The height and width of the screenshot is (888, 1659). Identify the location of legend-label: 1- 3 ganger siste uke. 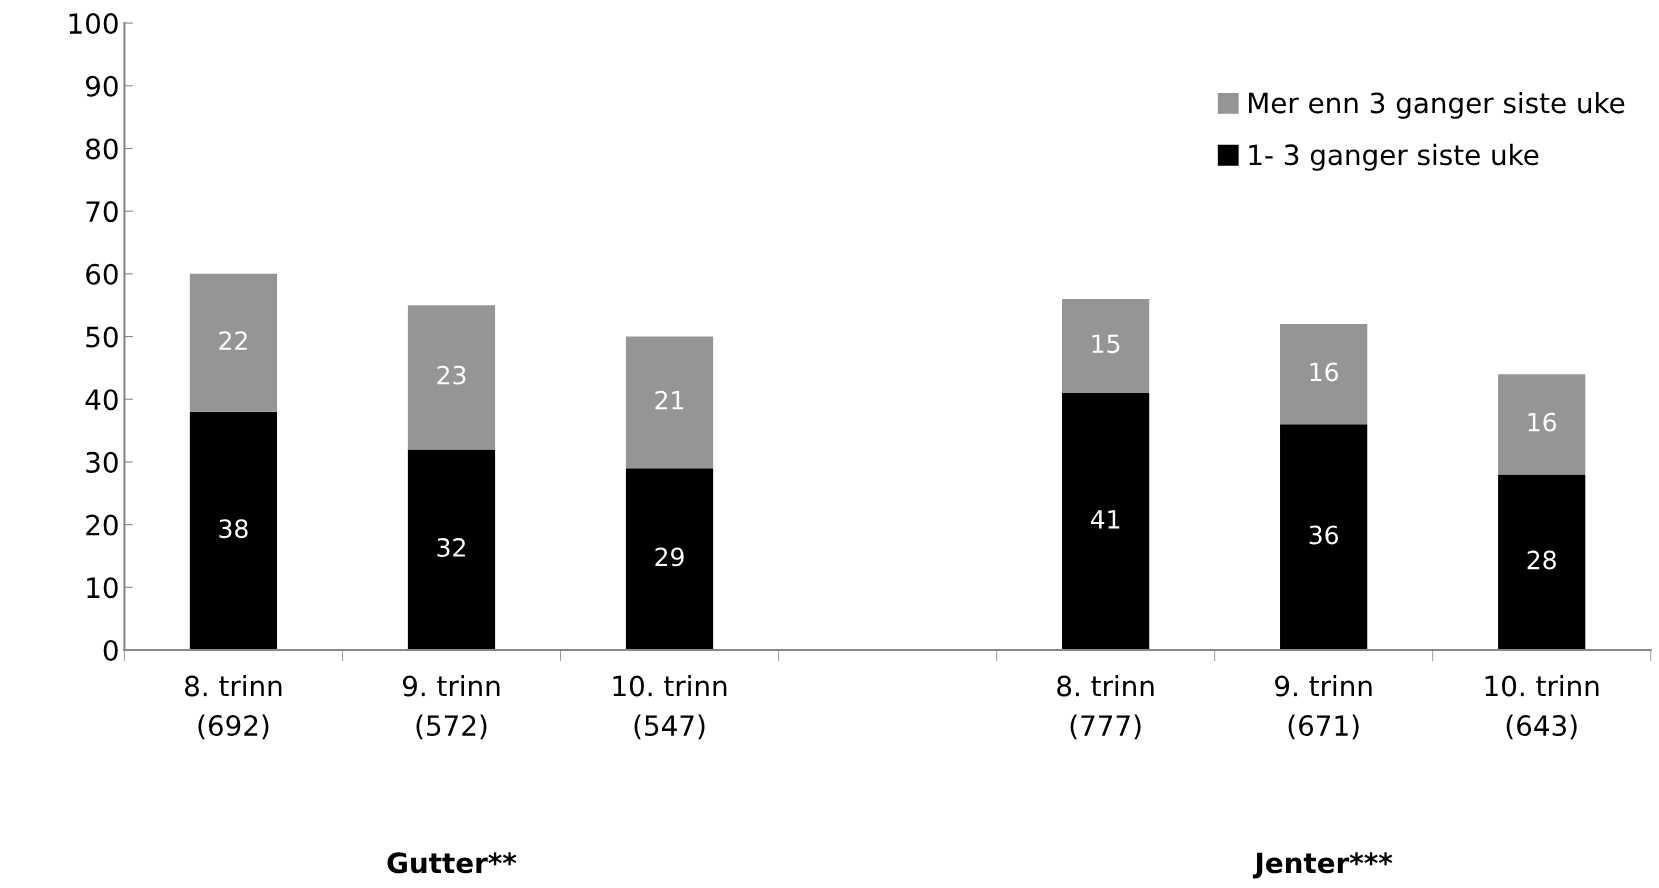
(1394, 157).